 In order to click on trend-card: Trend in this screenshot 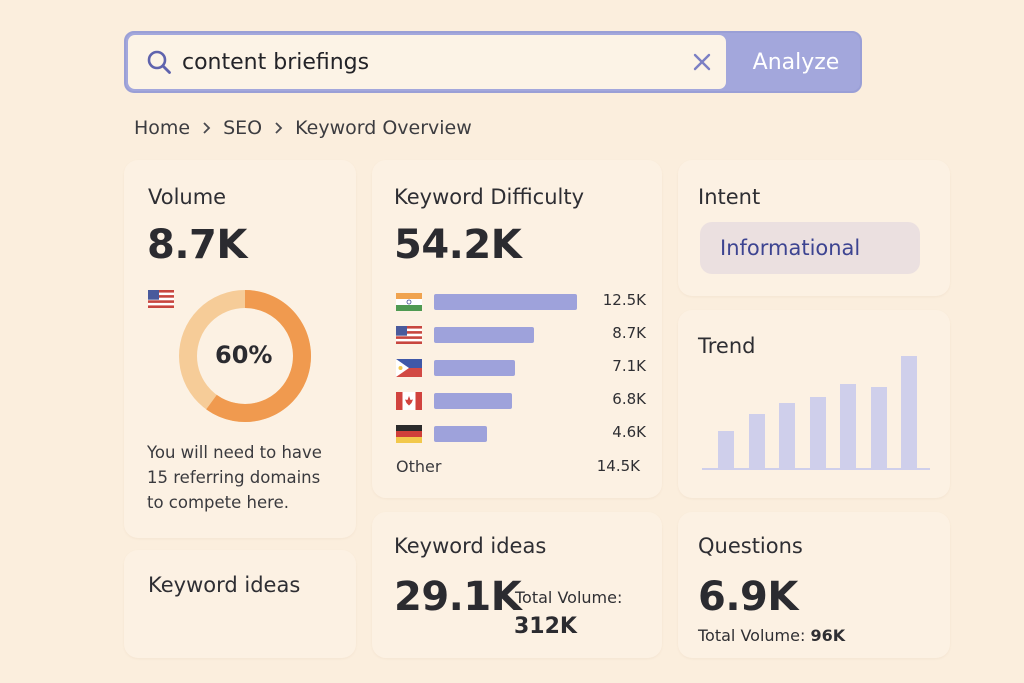, I will do `click(814, 404)`.